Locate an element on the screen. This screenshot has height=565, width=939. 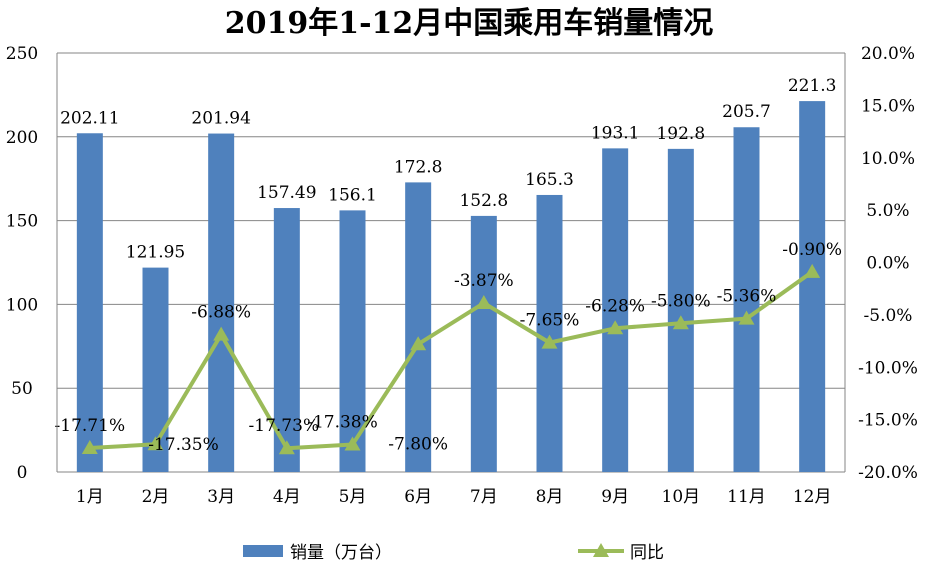
y-left-tick-label: 100 is located at coordinates (22, 305).